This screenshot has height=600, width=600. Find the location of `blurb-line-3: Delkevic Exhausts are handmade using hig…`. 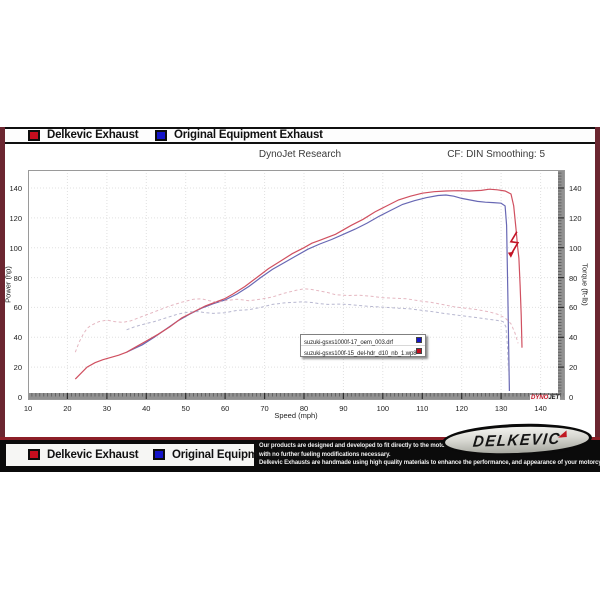

blurb-line-3: Delkevic Exhausts are handmade using hig… is located at coordinates (429, 463).